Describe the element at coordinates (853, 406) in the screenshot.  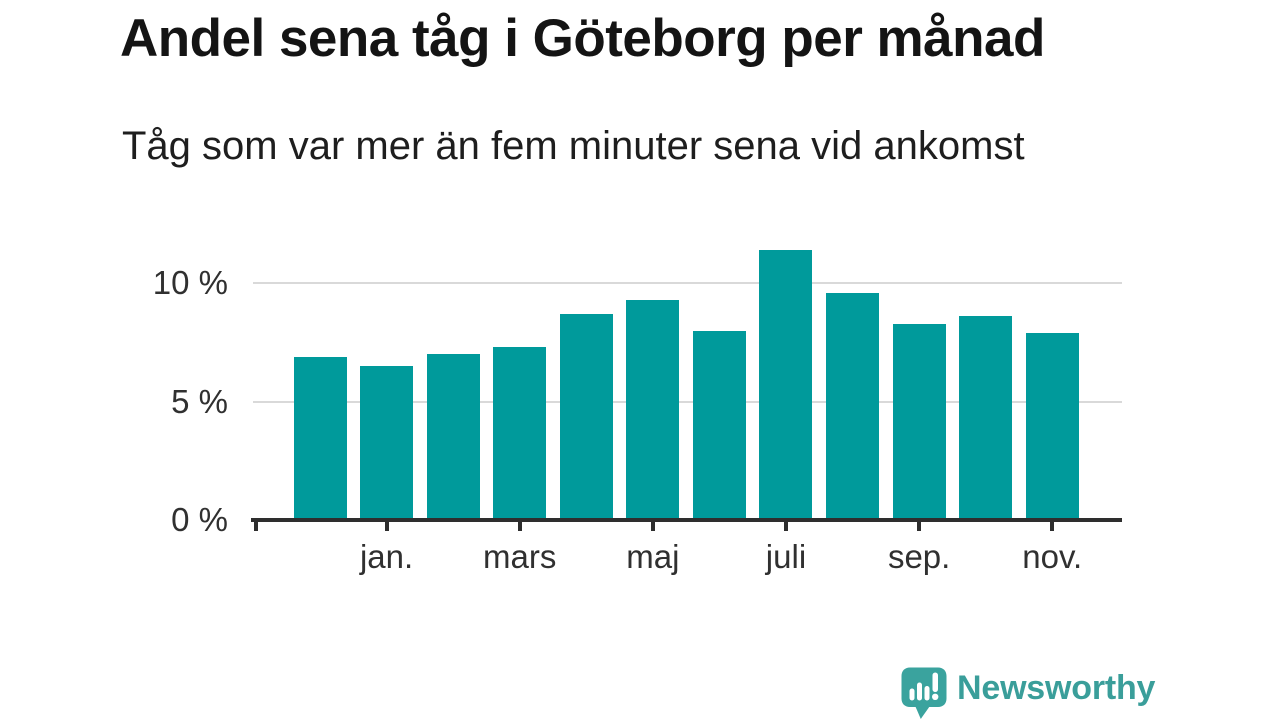
I see `bar-aug.` at that location.